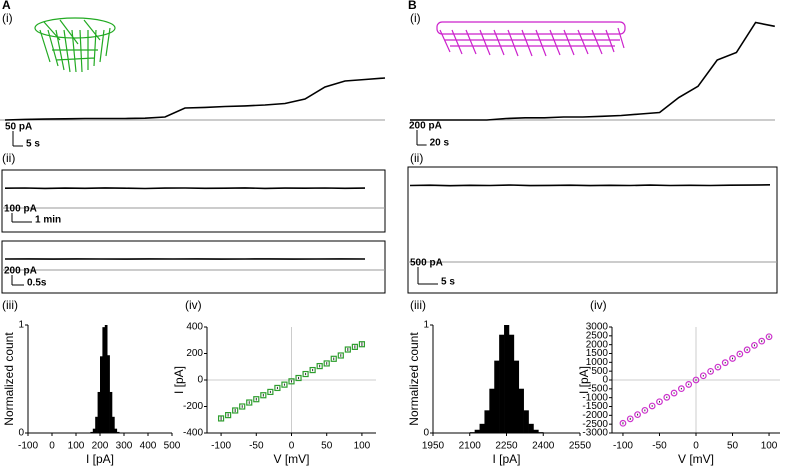  What do you see at coordinates (292, 446) in the screenshot?
I see `x-tick-label: 0` at bounding box center [292, 446].